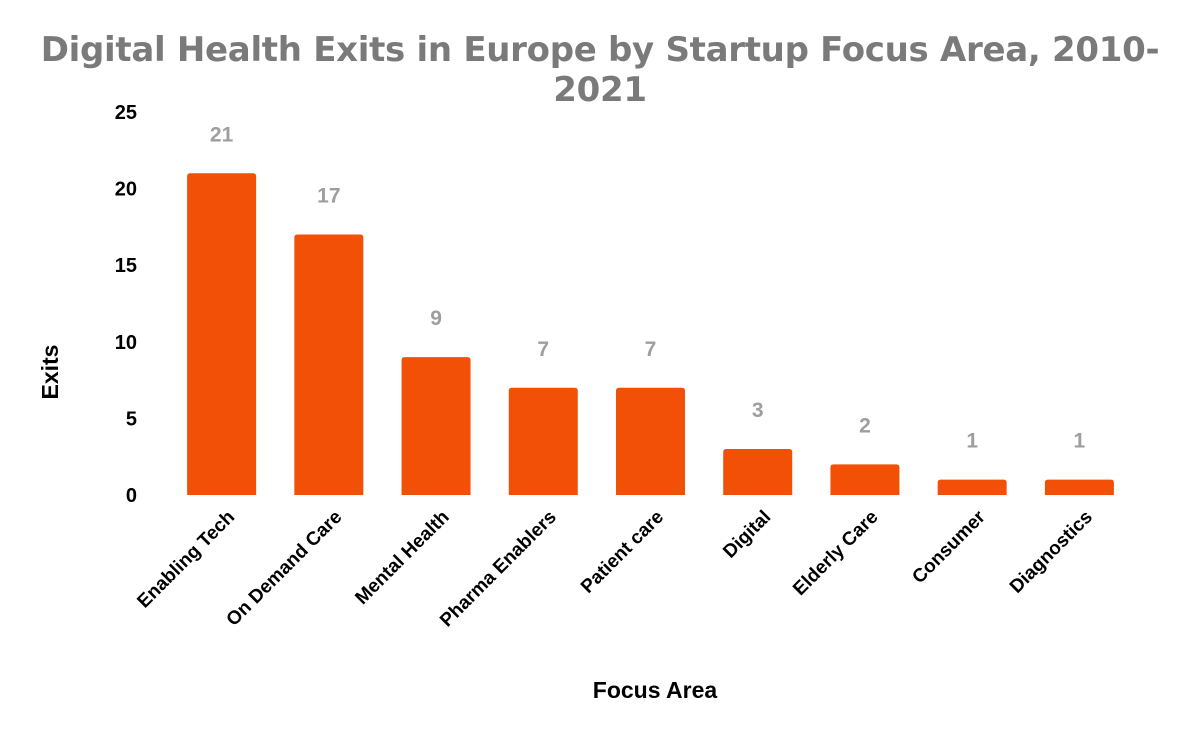  I want to click on y-tick-label: 10, so click(126, 343).